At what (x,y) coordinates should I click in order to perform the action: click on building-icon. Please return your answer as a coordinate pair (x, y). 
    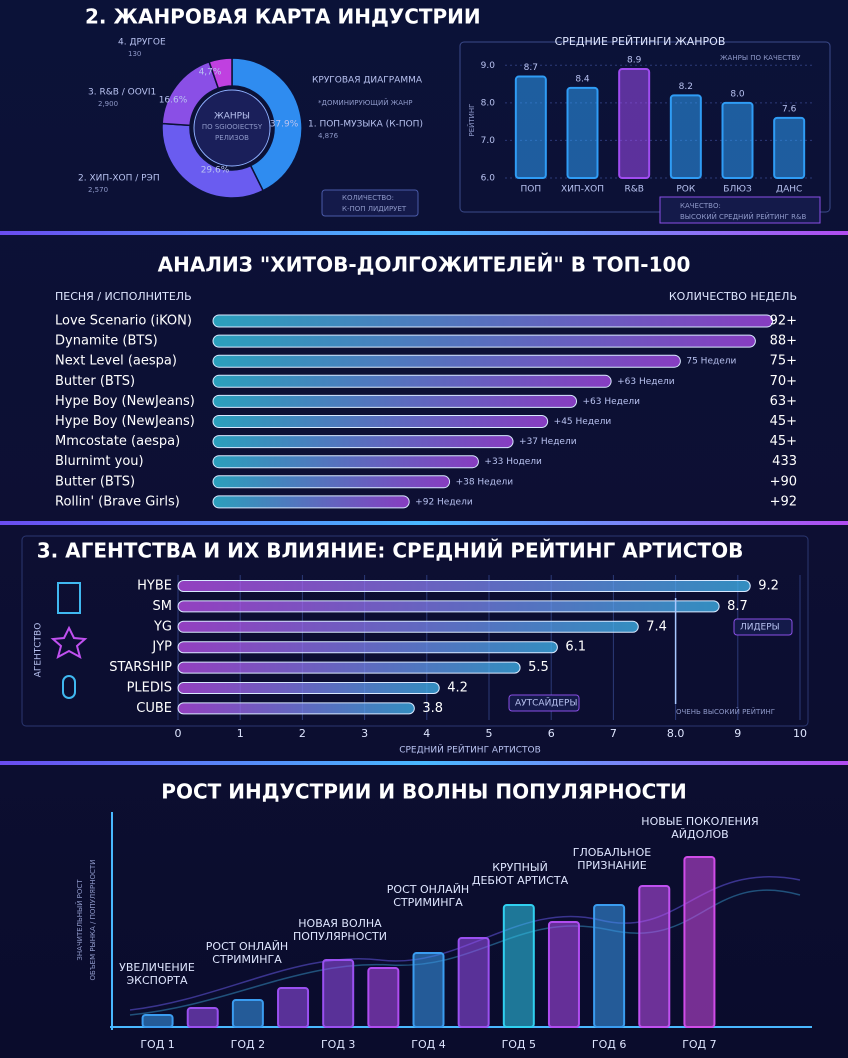
    Looking at the image, I should click on (69, 598).